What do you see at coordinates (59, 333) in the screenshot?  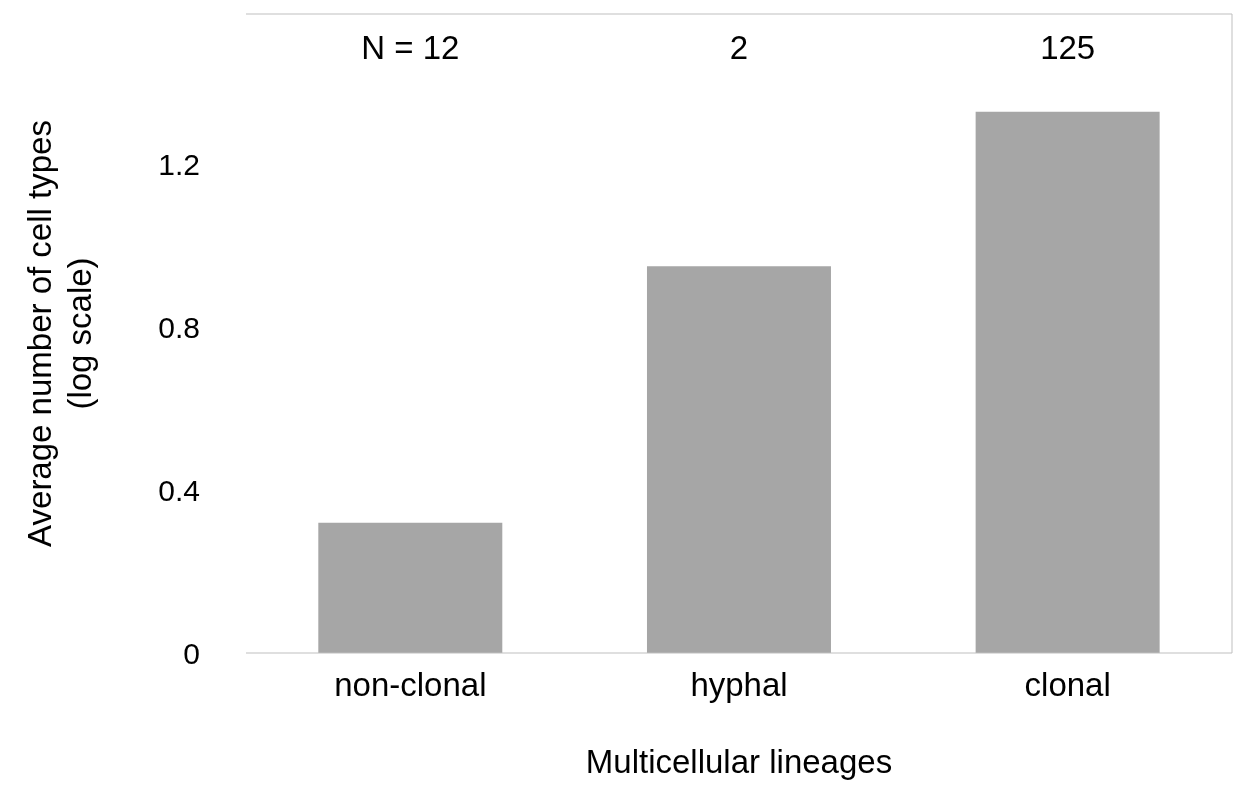 I see `y-axis-title: Average number of cell types (log scale)` at bounding box center [59, 333].